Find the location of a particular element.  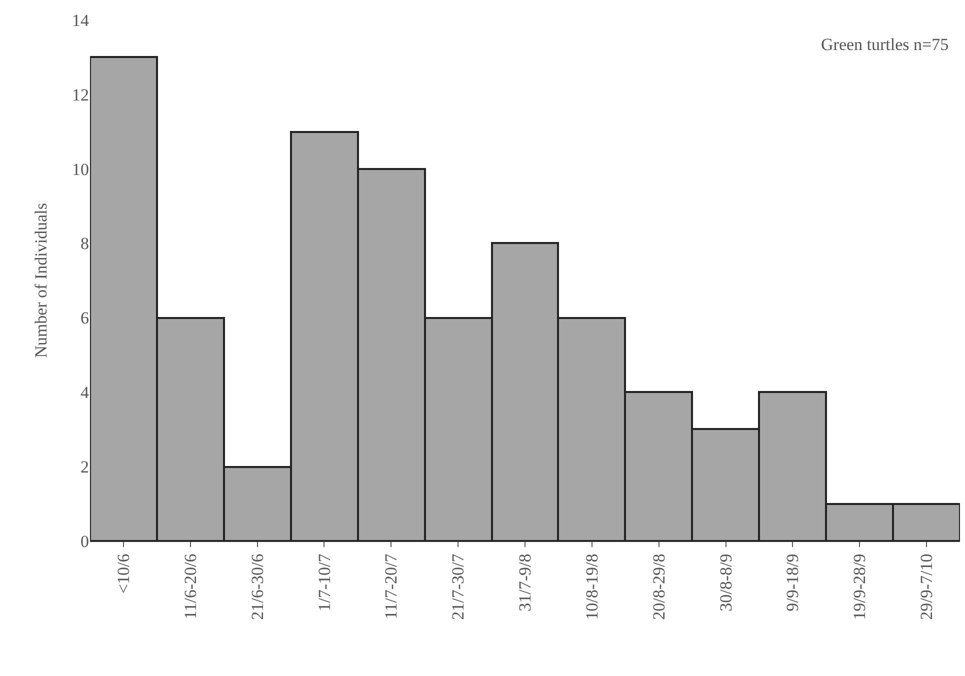

x-tick-label: <10/6 is located at coordinates (123, 574).